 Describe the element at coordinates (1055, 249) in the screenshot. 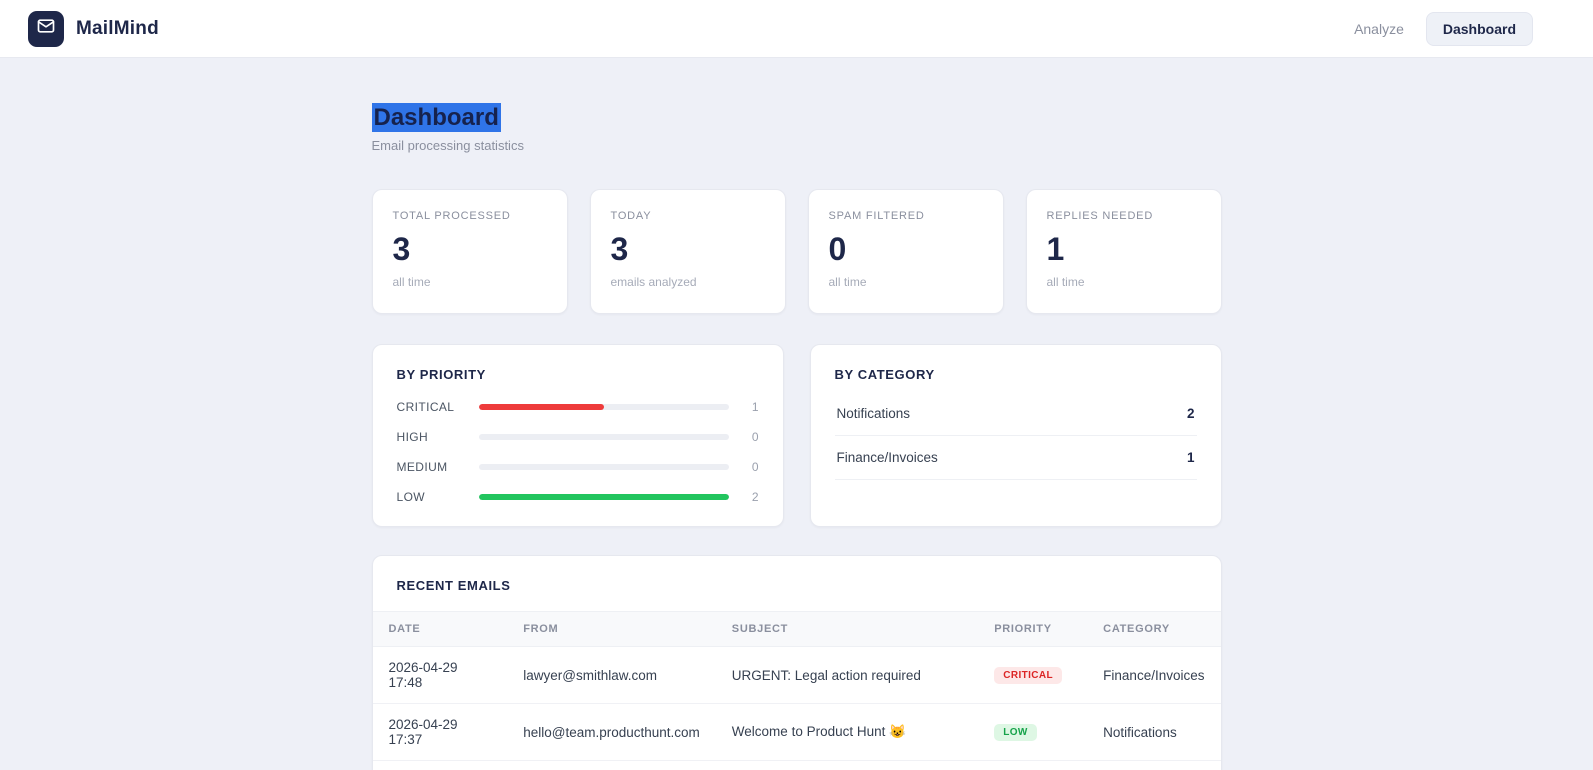

I see `stat-value: 1` at that location.